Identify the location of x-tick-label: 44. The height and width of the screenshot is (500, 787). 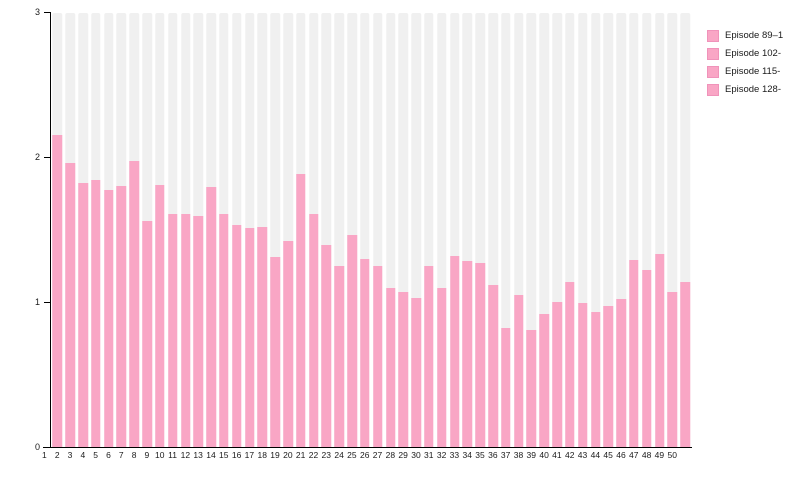
(595, 455).